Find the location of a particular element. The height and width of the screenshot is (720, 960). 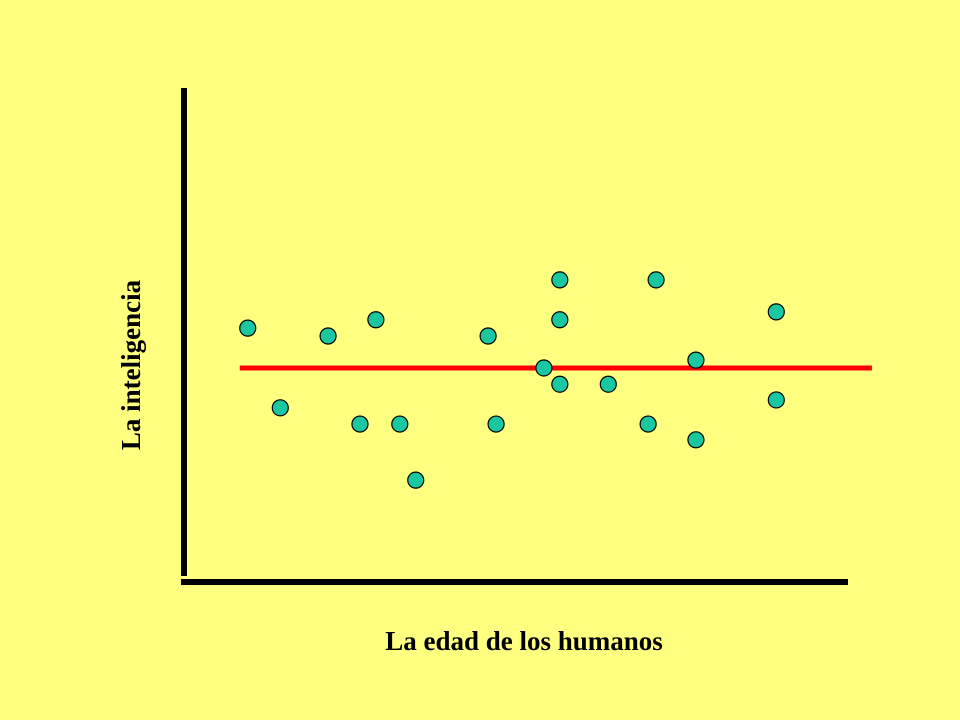

x-axis-label: La edad de los humanos is located at coordinates (524, 641).